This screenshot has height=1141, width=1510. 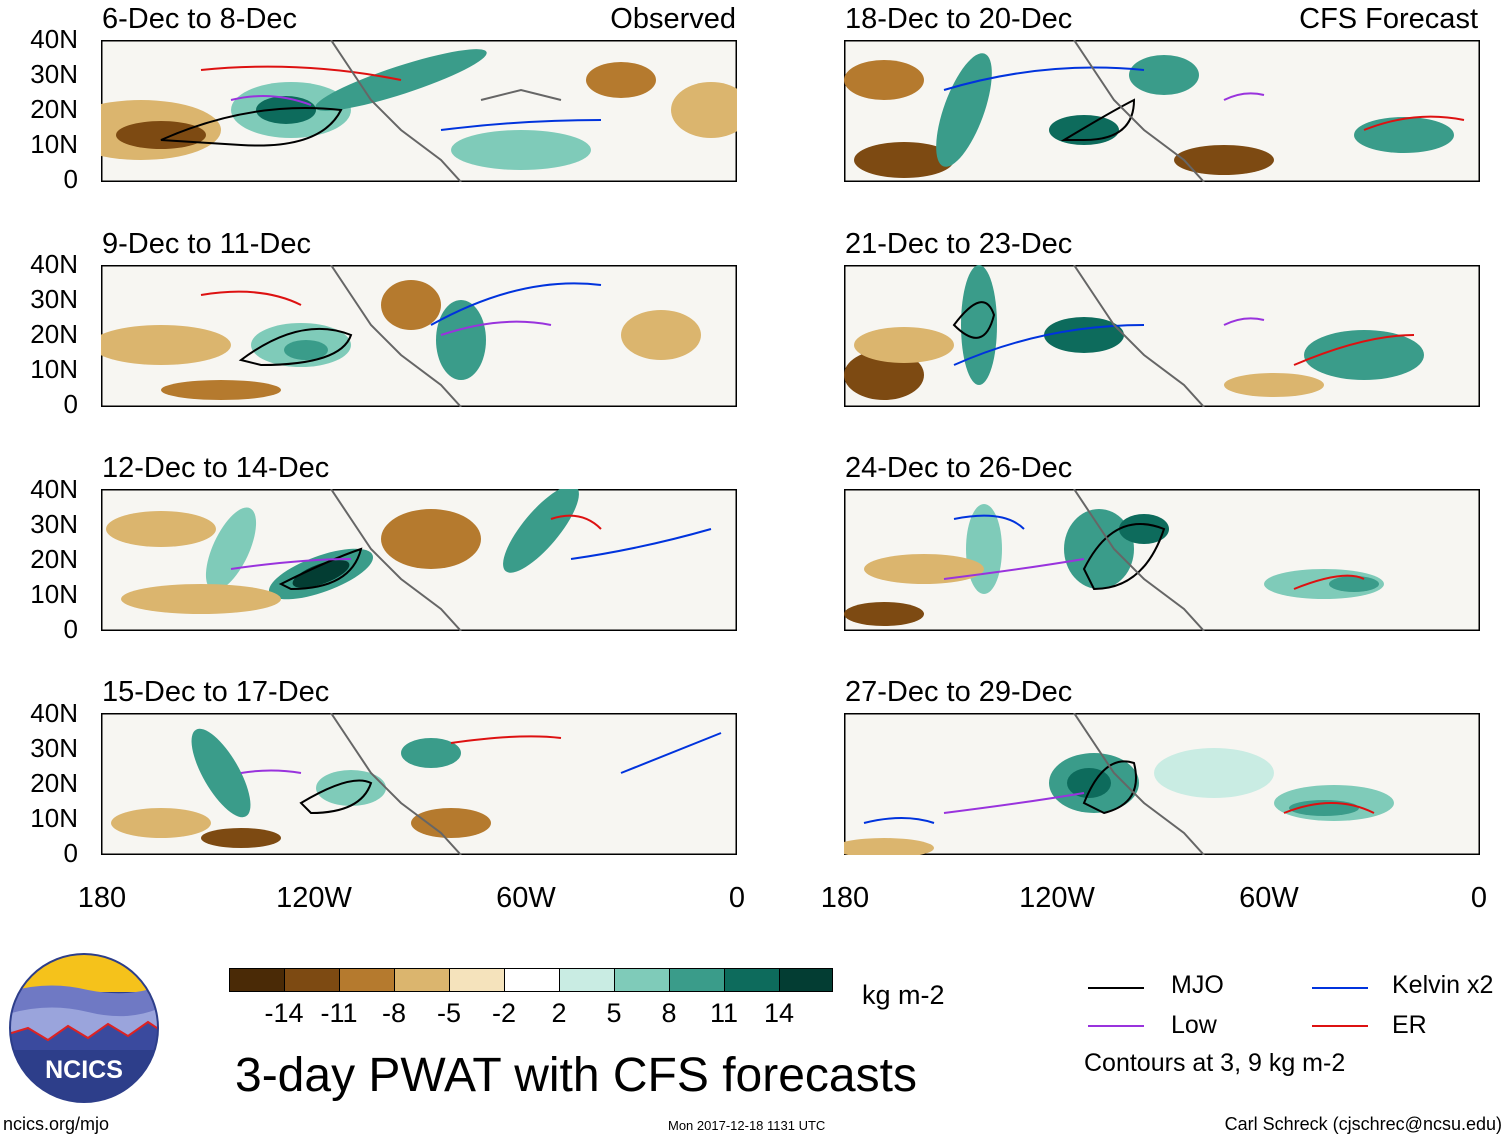 What do you see at coordinates (724, 1013) in the screenshot?
I see `colorbar-tick-label: 11` at bounding box center [724, 1013].